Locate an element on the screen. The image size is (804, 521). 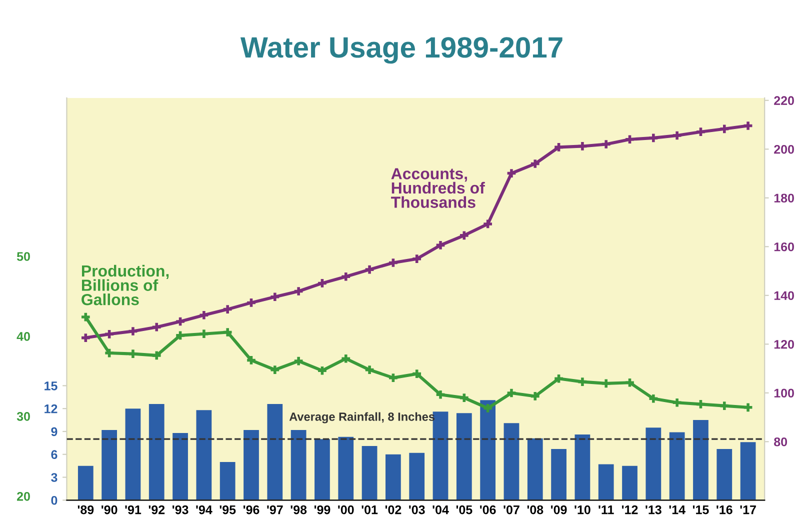
y-tick-label: 3 is located at coordinates (54, 477).